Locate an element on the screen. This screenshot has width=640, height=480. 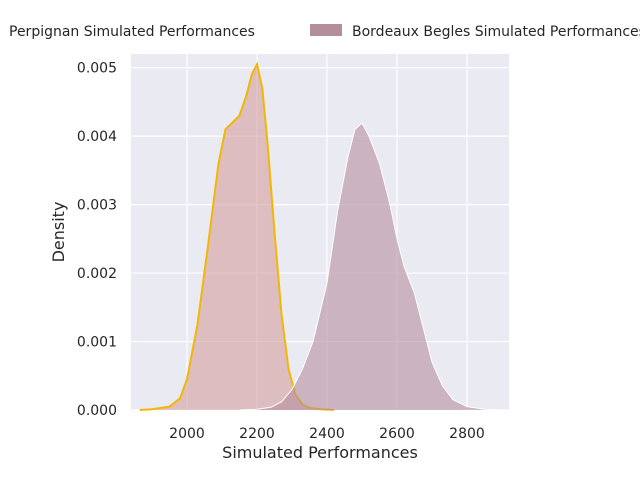
x-tick-label: 2400 is located at coordinates (327, 434).